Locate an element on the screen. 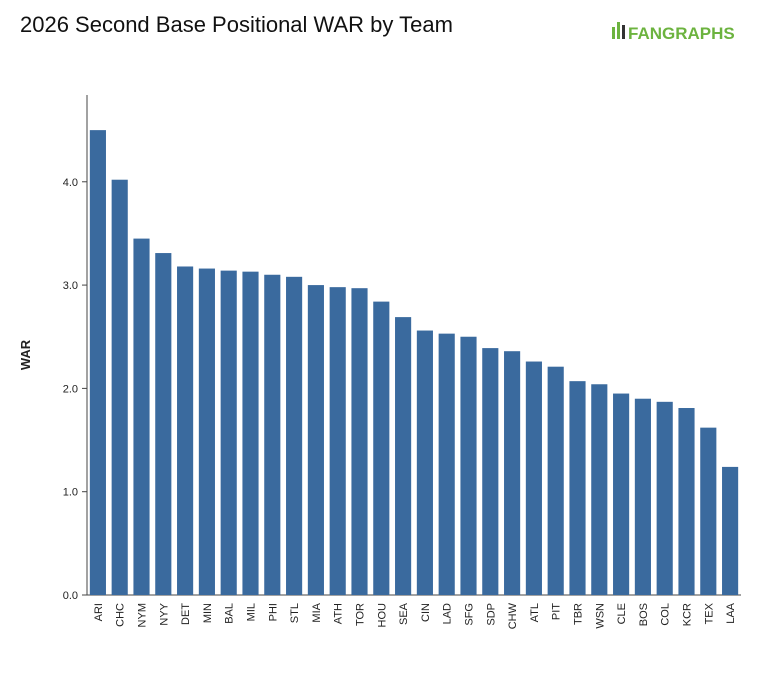 The width and height of the screenshot is (768, 677). x-tick-label: TOR is located at coordinates (361, 614).